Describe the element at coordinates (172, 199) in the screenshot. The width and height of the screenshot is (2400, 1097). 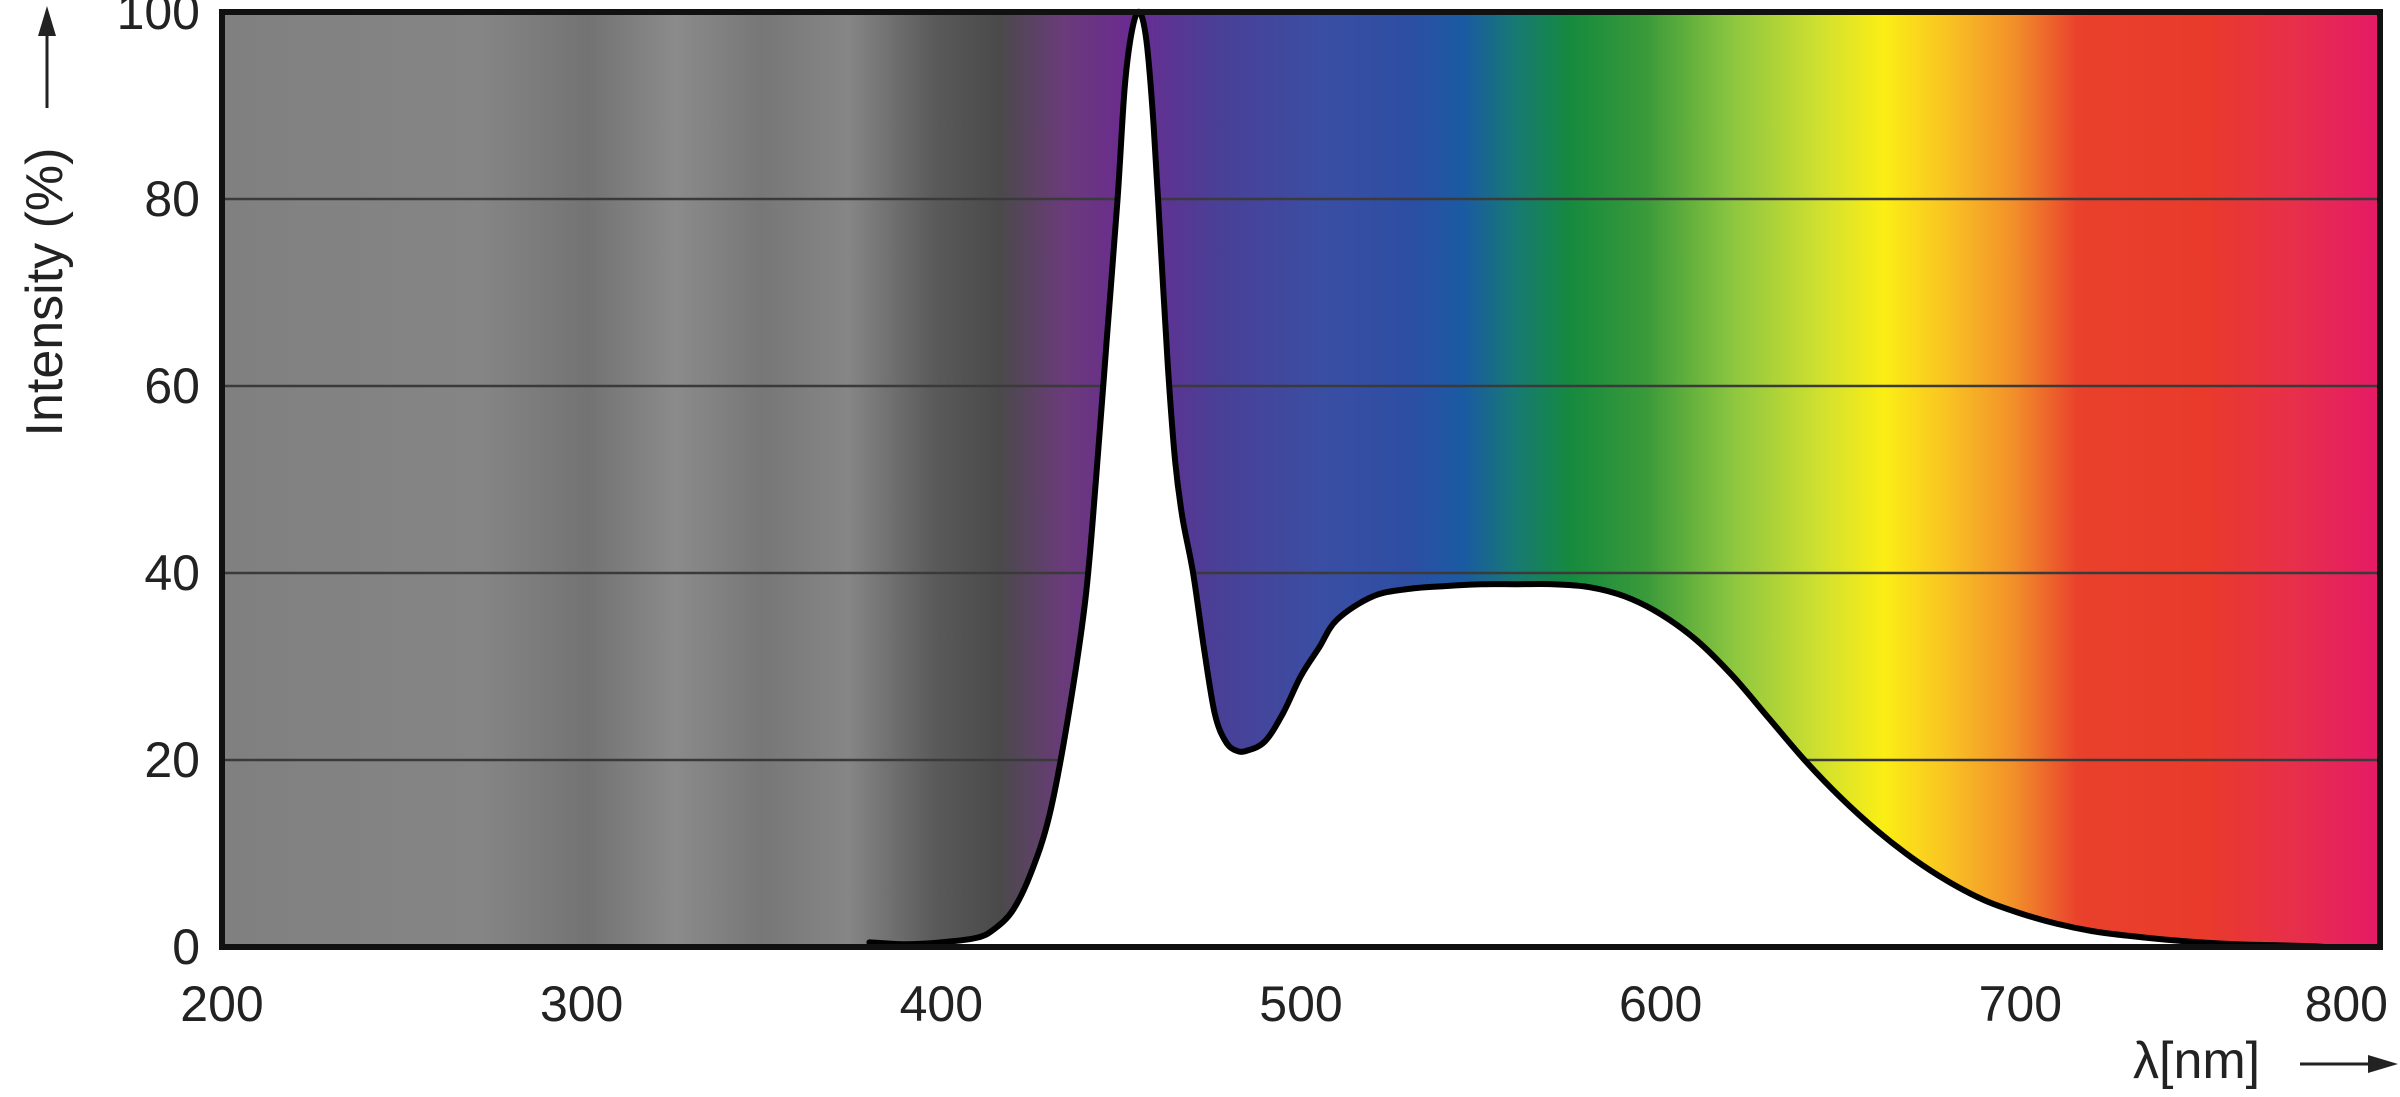
I see `y-tick-label-80: 80` at that location.